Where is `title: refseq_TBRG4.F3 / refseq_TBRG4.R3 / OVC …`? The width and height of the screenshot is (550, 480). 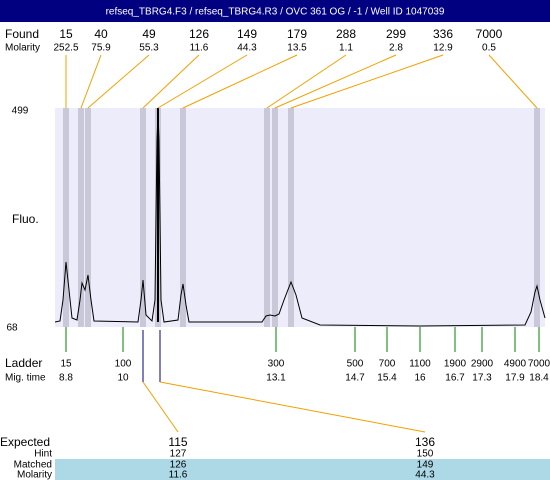 title: refseq_TBRG4.F3 / refseq_TBRG4.R3 / OVC … is located at coordinates (275, 12).